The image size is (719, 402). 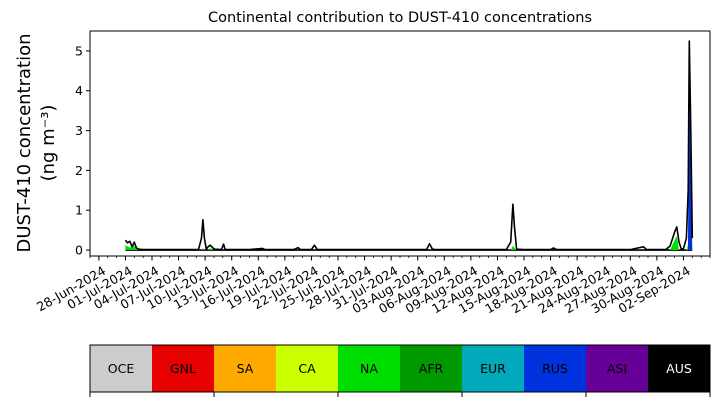 I want to click on legend-label-gnl: GNL, so click(x=183, y=368).